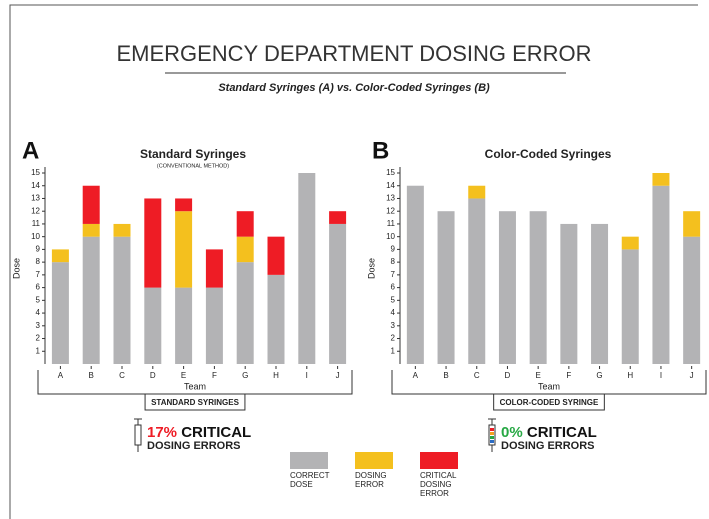 The height and width of the screenshot is (519, 709). I want to click on group-label: STANDARD SYRINGES, so click(195, 402).